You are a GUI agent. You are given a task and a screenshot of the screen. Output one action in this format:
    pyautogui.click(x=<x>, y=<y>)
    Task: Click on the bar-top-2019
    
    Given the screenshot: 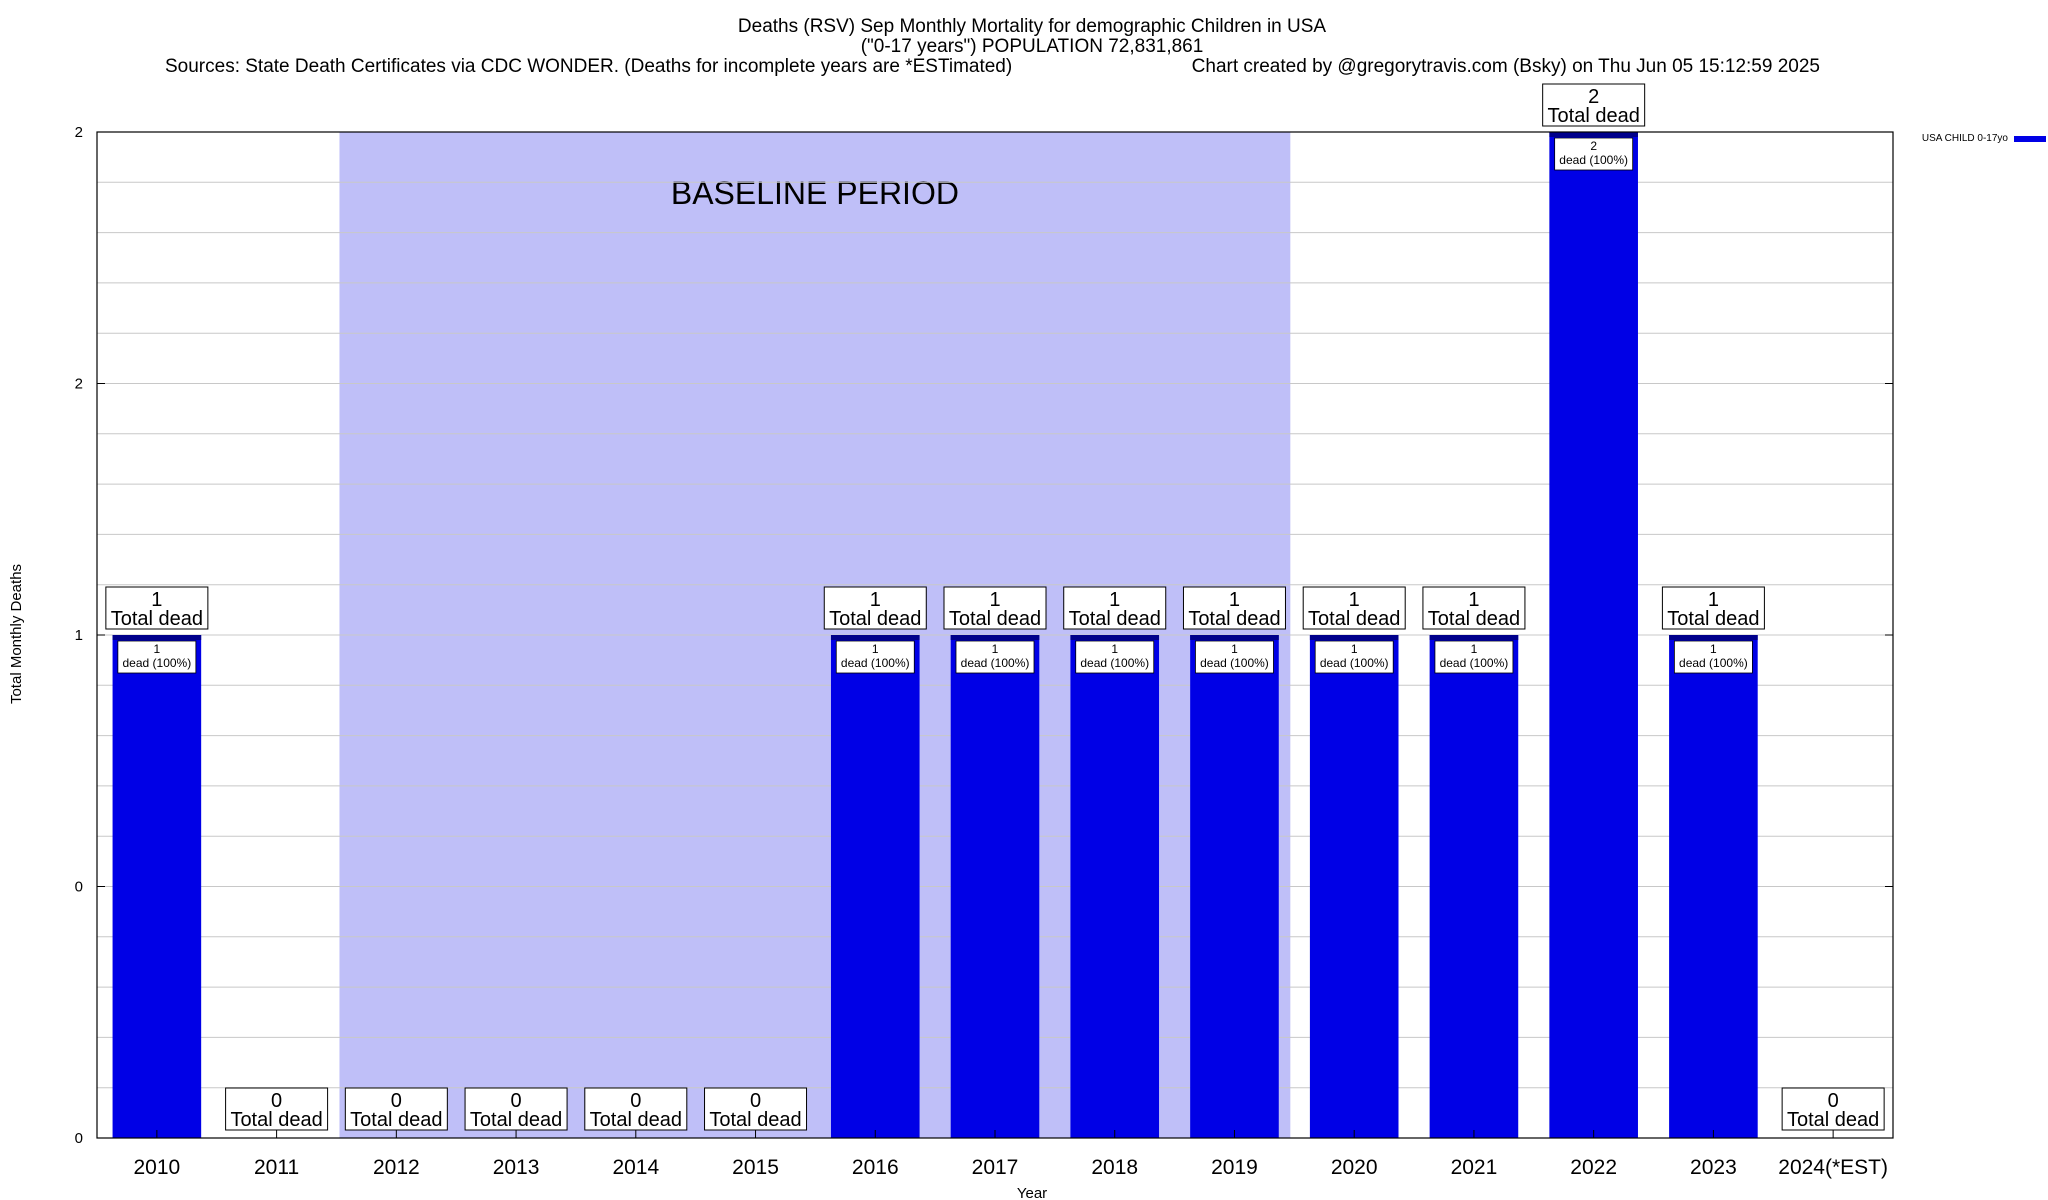 What is the action you would take?
    pyautogui.click(x=1234, y=637)
    